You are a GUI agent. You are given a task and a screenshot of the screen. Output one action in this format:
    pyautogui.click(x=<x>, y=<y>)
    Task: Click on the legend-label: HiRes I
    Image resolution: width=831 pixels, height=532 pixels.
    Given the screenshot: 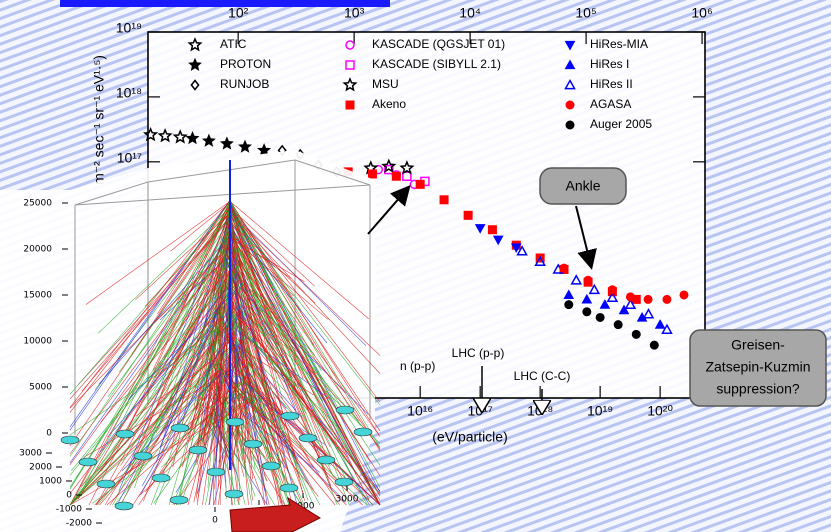 What is the action you would take?
    pyautogui.click(x=609, y=64)
    